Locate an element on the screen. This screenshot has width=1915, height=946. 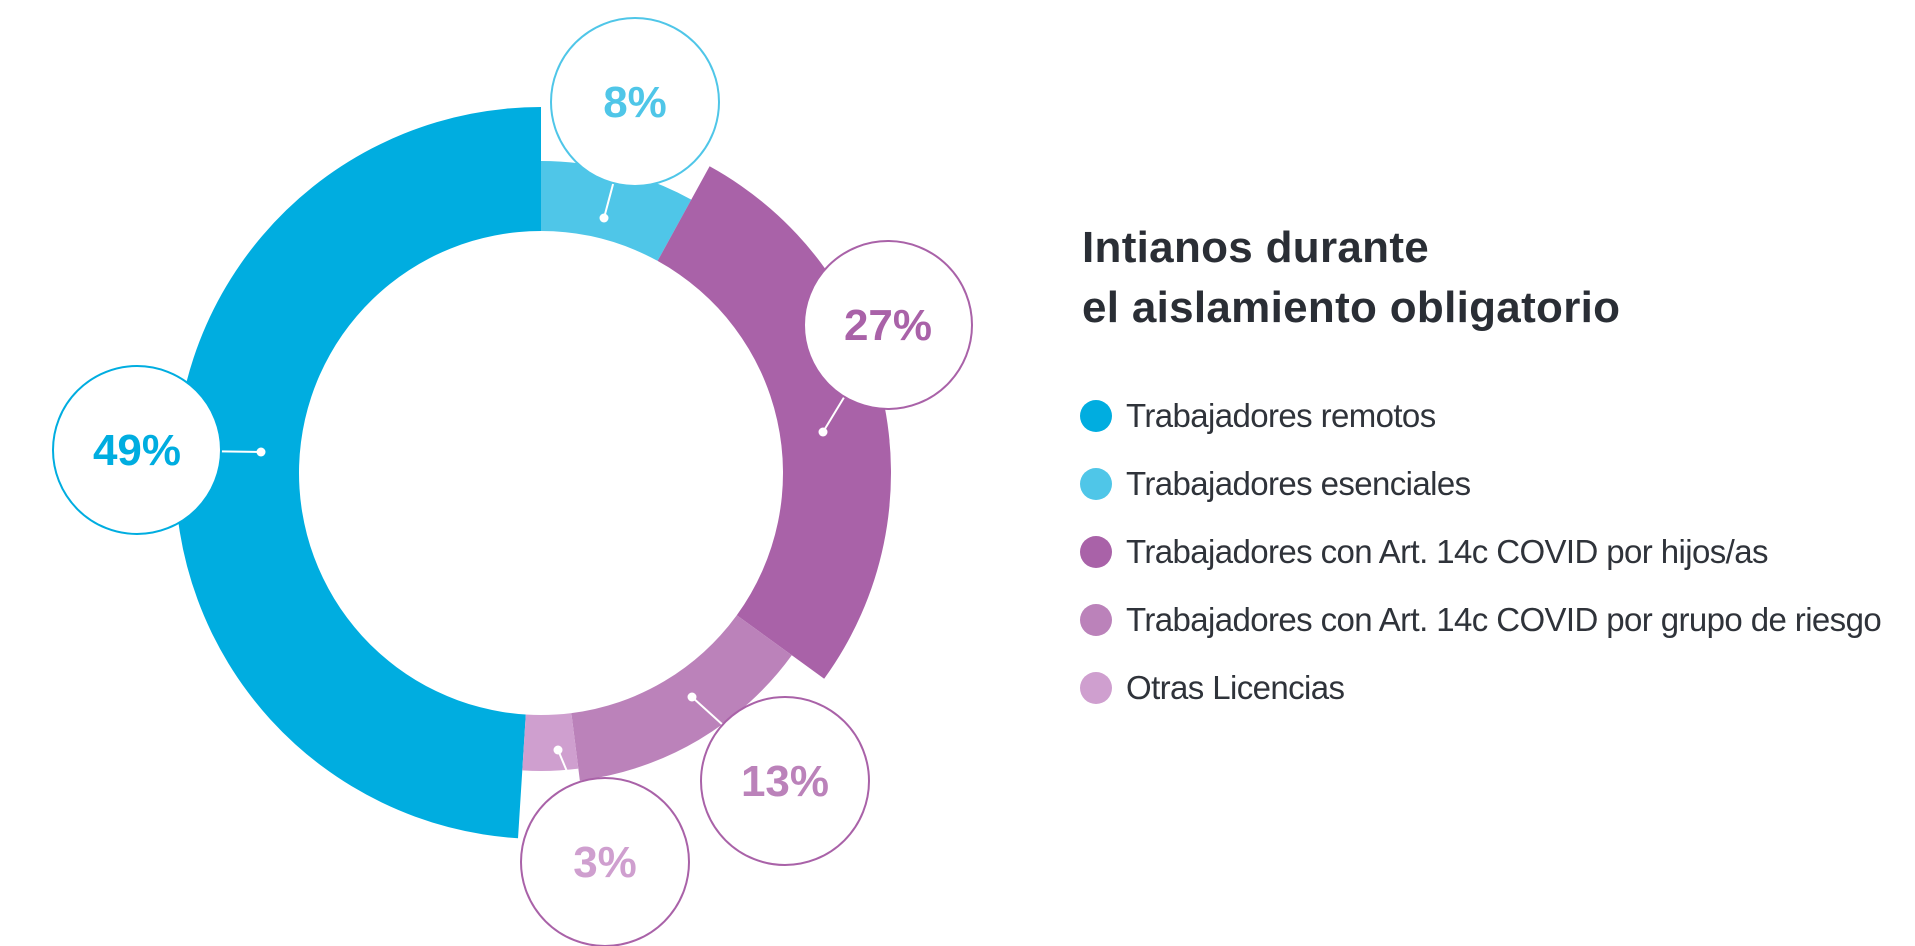
callout-bubble-hijos is located at coordinates (888, 325).